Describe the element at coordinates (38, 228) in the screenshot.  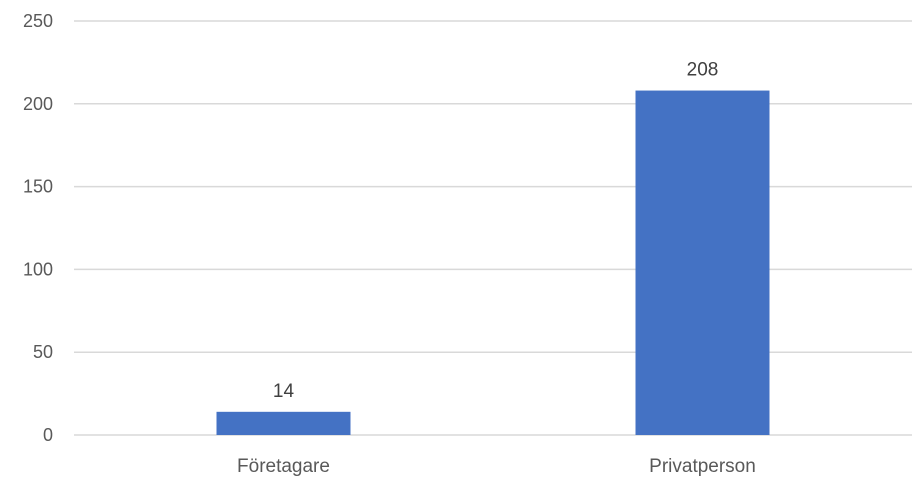
I see `y-axis-tick-labels: 0 50 100 150 200 250` at that location.